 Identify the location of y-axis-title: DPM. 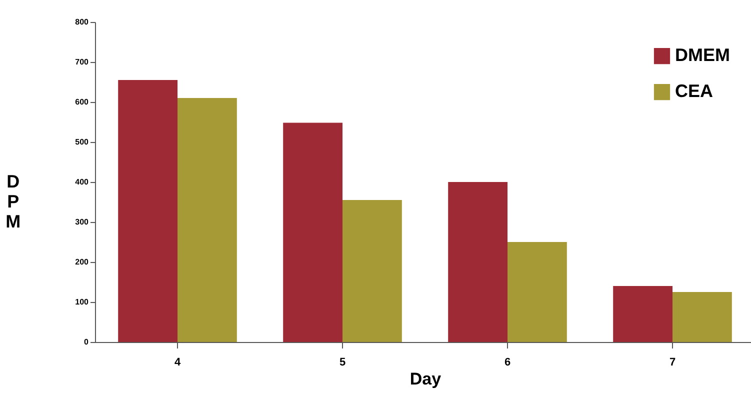
(13, 202).